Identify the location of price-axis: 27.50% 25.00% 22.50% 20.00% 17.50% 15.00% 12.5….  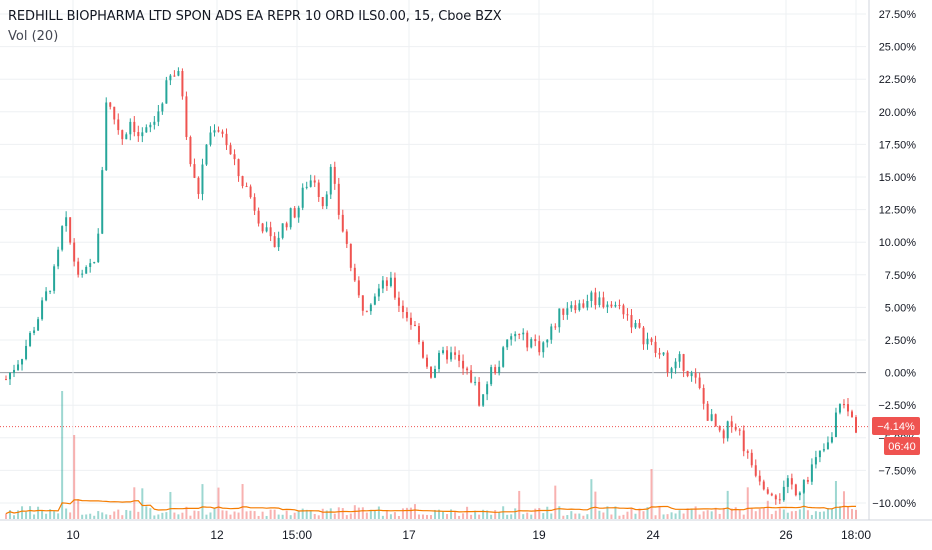
(894, 259).